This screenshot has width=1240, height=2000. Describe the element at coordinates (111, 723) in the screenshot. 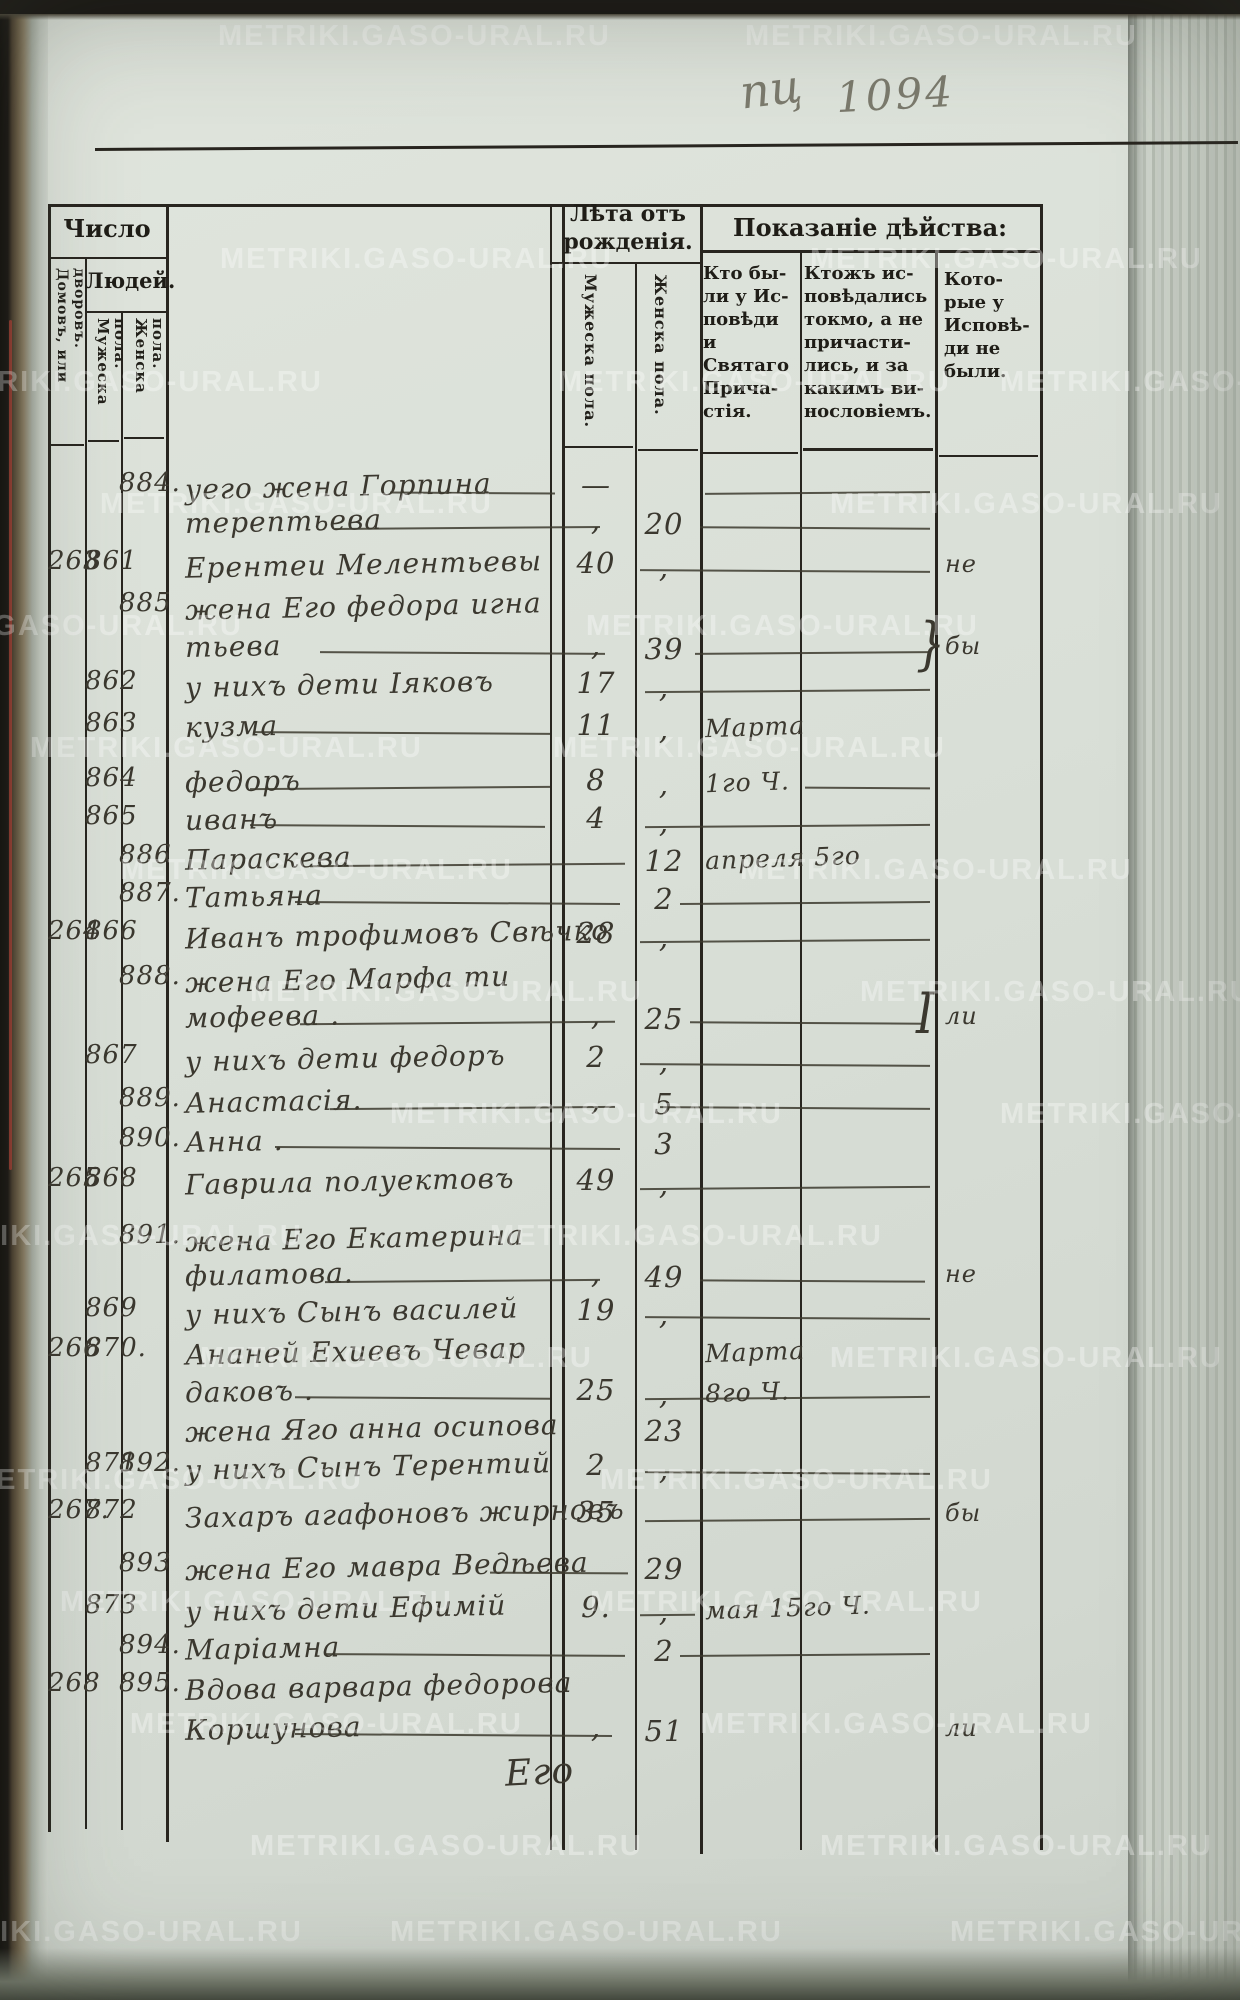

I see `male-number: 863` at that location.